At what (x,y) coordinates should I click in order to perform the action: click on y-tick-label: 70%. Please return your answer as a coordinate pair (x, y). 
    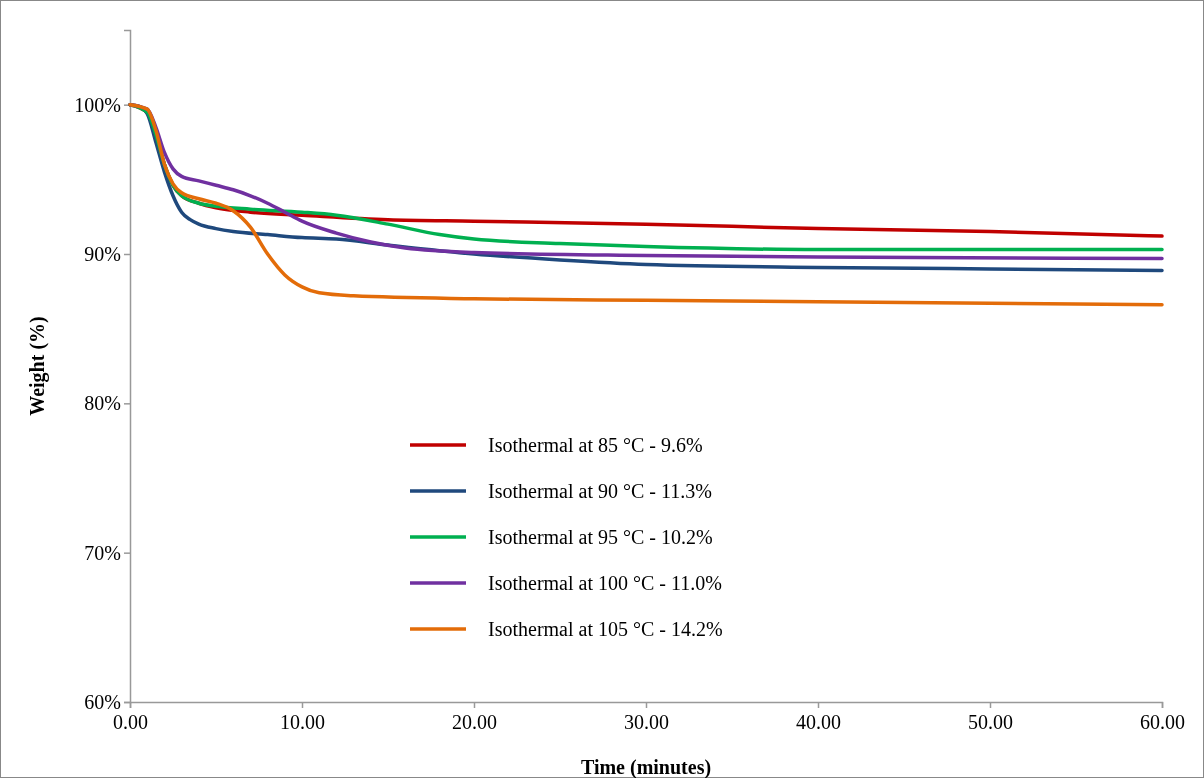
    Looking at the image, I should click on (102, 552).